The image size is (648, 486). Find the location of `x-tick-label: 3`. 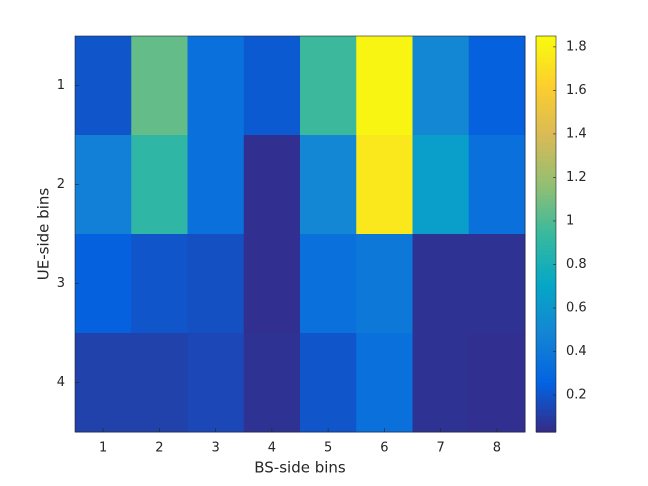

x-tick-label: 3 is located at coordinates (215, 448).